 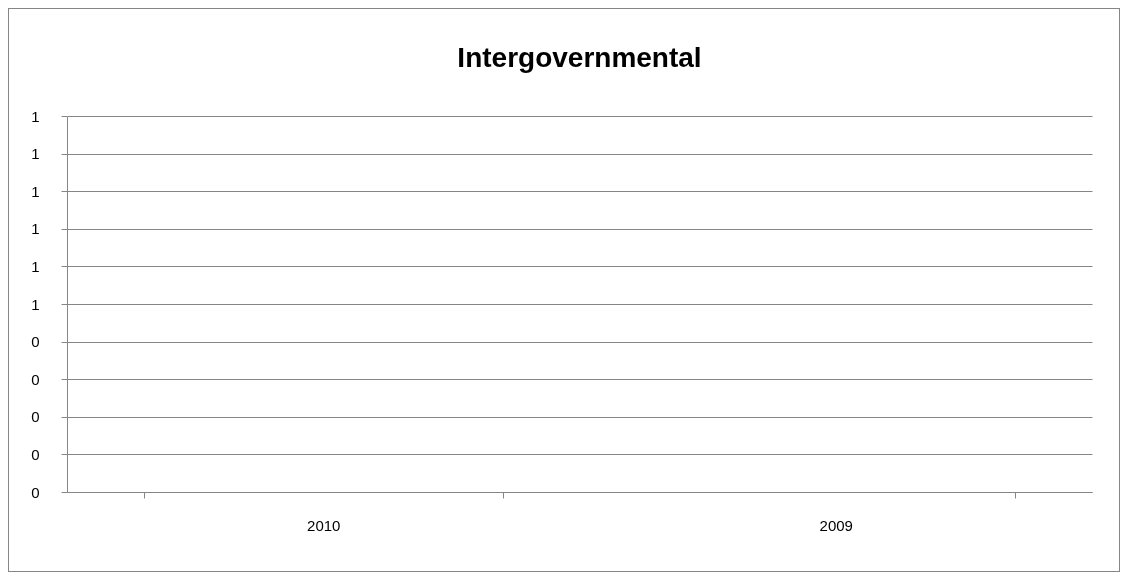 I want to click on x-tick-label: 2010, so click(x=324, y=525).